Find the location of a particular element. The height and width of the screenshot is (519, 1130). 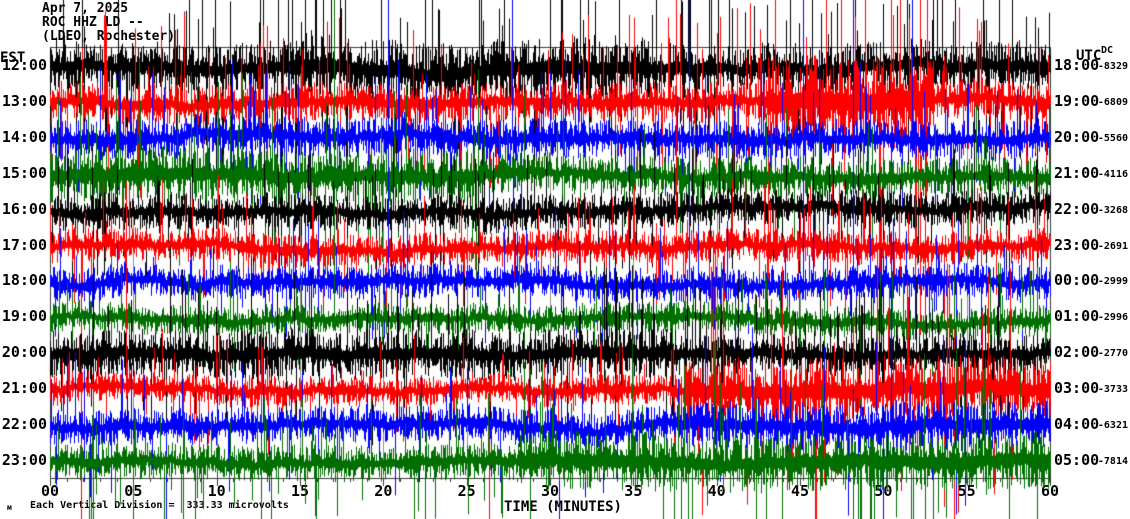

x-tick-label: 20 is located at coordinates (383, 491).